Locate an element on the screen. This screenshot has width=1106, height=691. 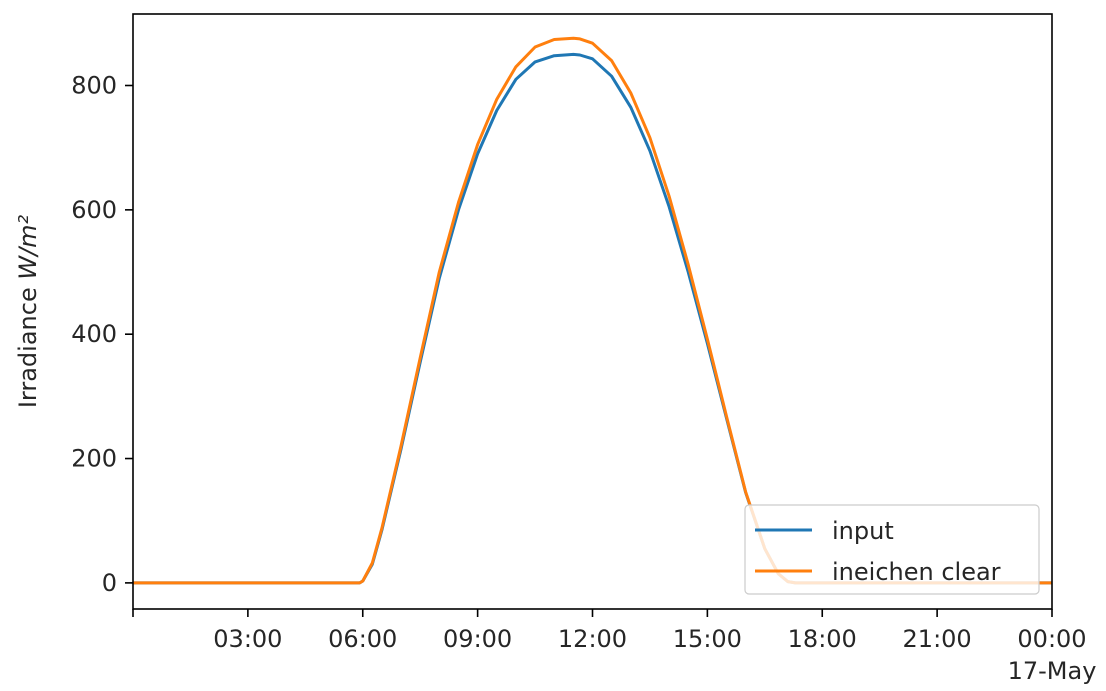
legend-label-input: input is located at coordinates (863, 531).